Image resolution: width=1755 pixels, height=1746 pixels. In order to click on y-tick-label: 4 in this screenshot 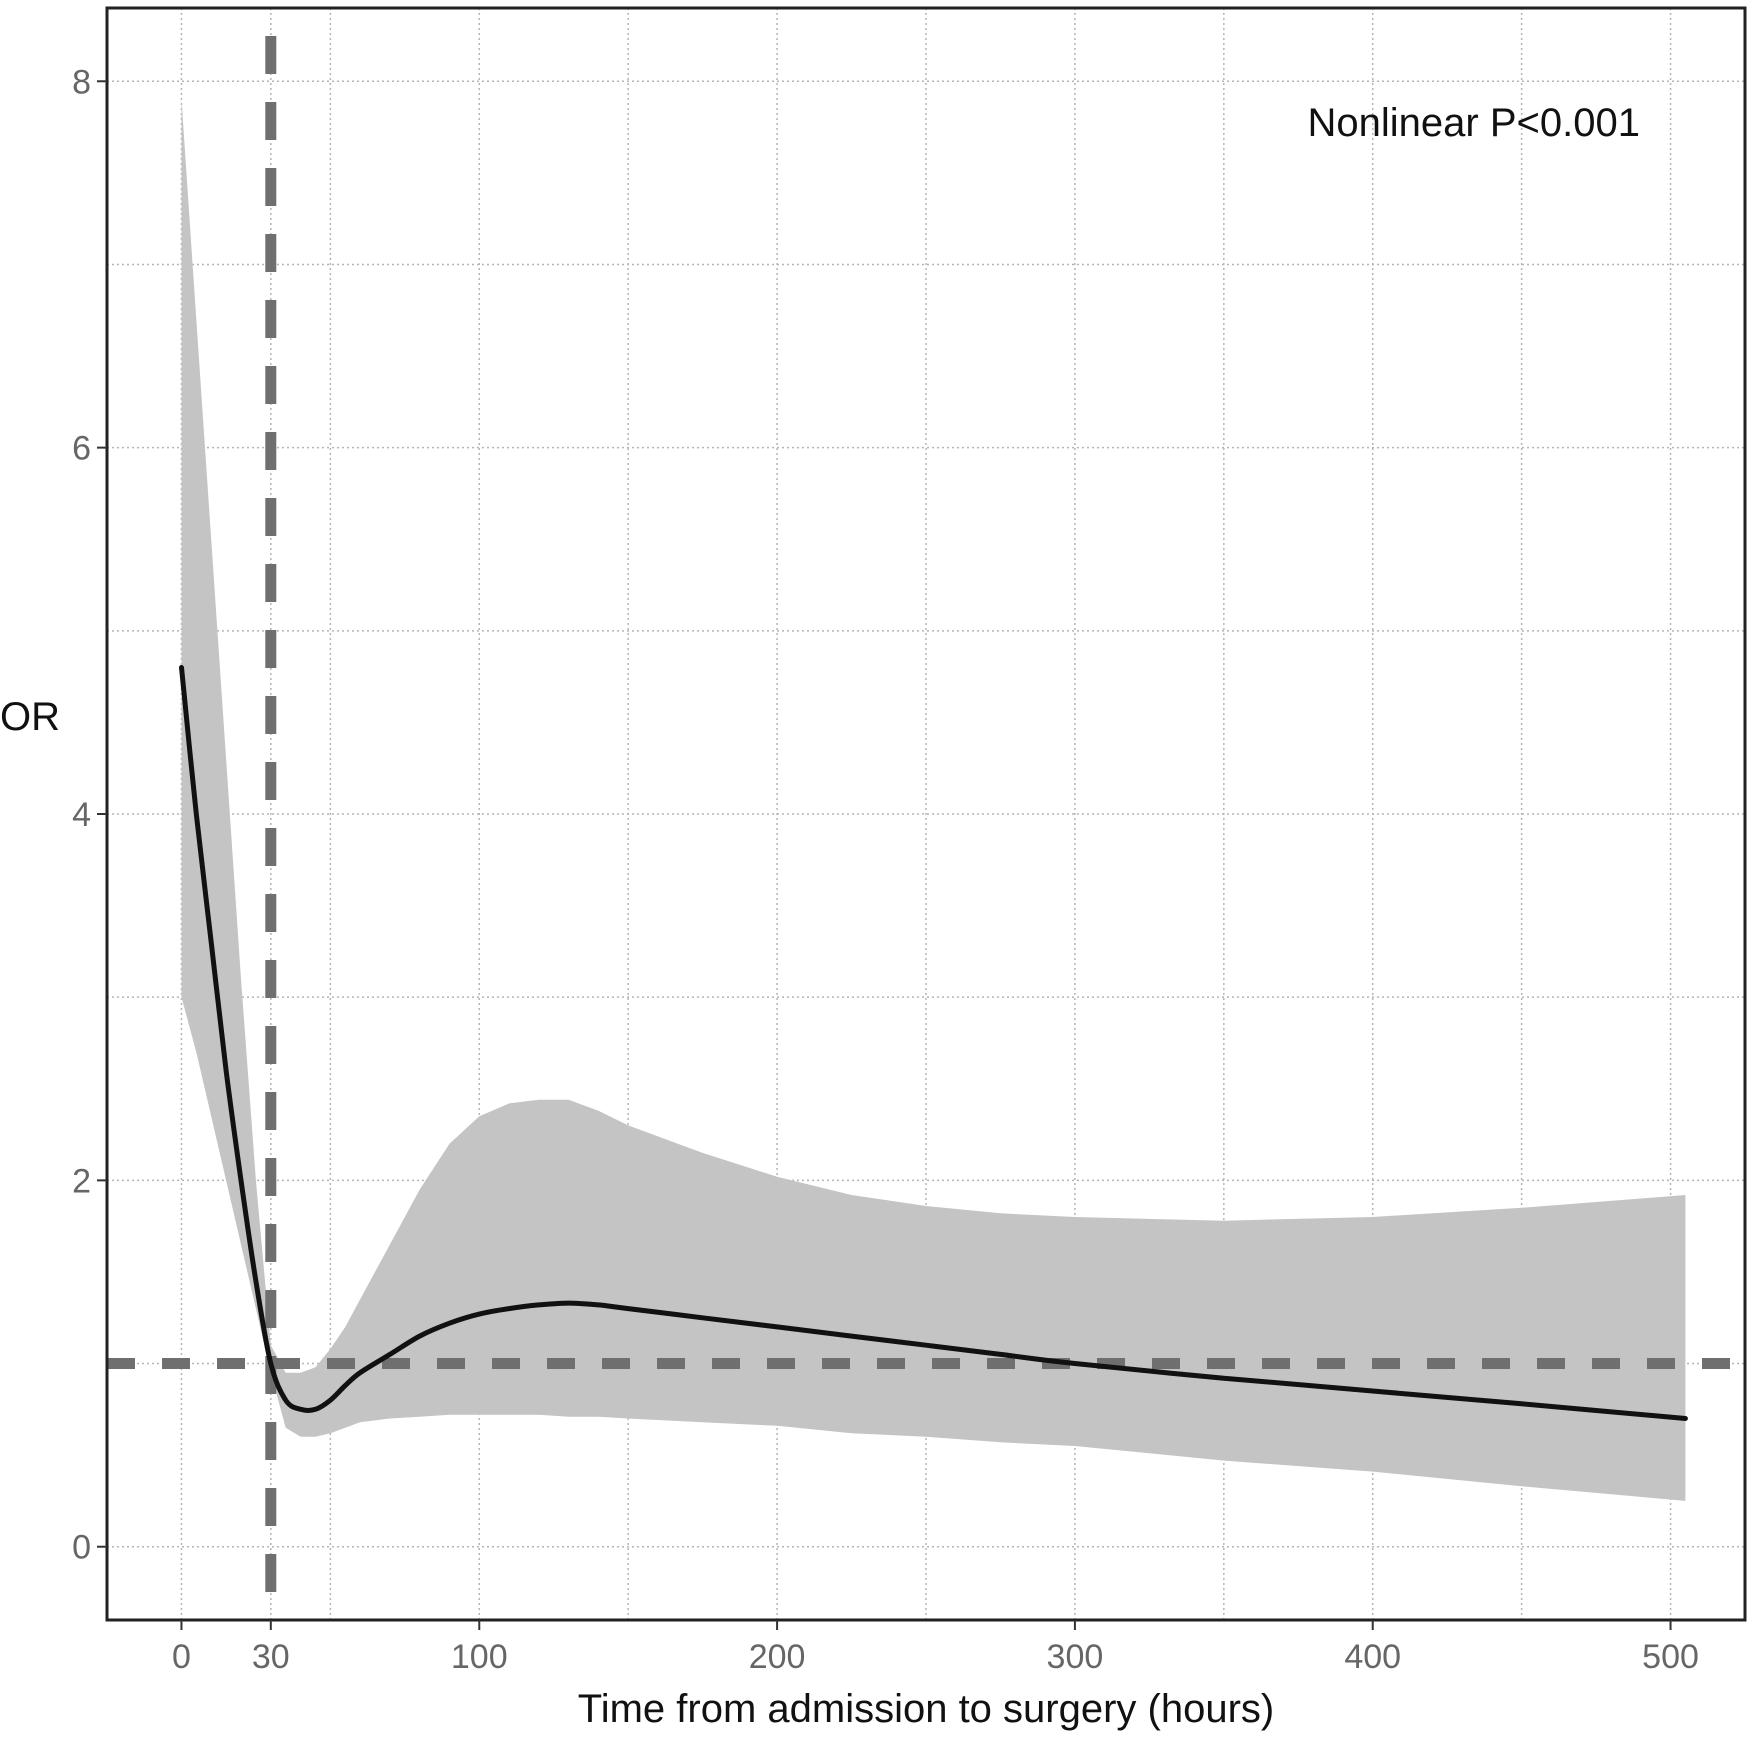, I will do `click(81, 815)`.